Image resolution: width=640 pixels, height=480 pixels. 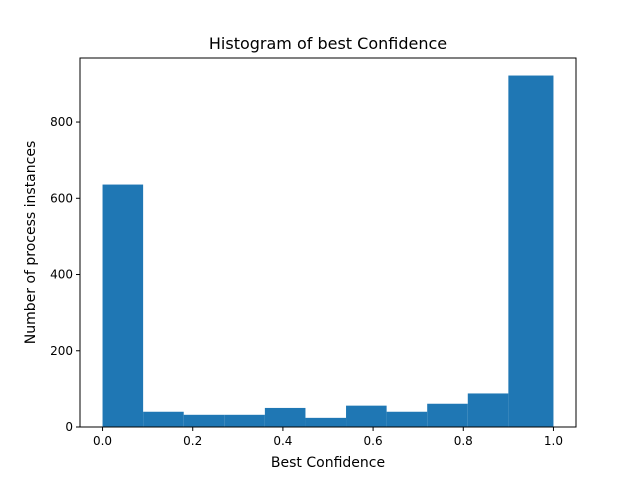 What do you see at coordinates (31, 243) in the screenshot?
I see `y-axis-label: Number of process instances` at bounding box center [31, 243].